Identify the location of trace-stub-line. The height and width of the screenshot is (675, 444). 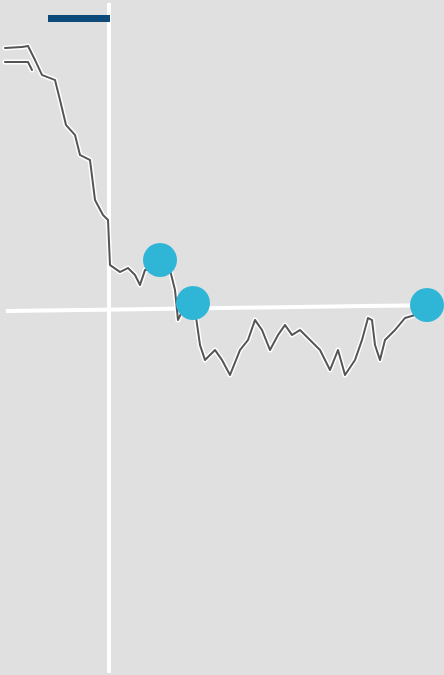
(18, 66).